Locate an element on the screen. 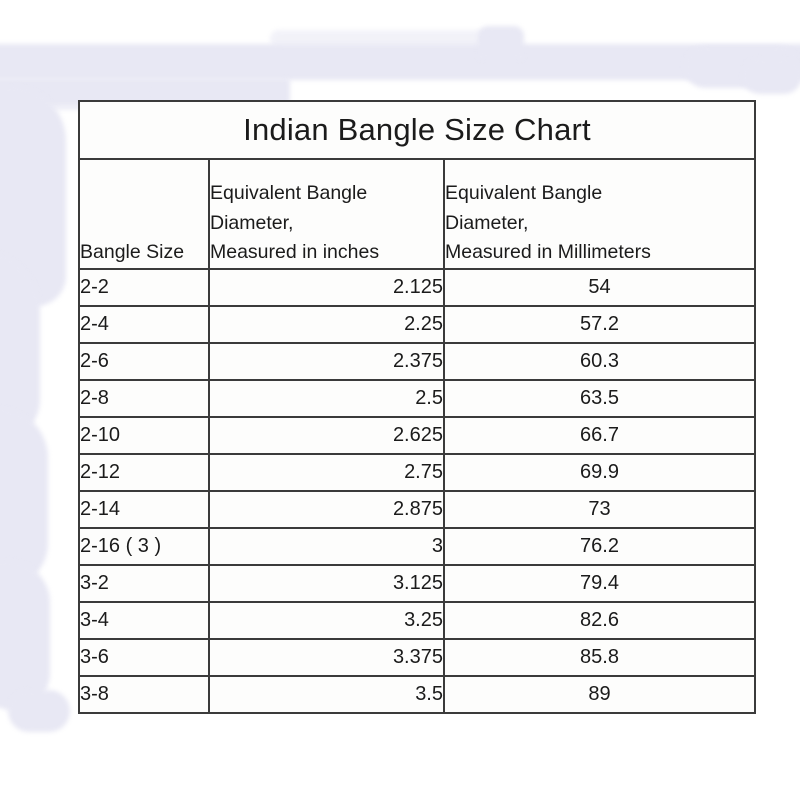 This screenshot has width=800, height=800. table-row: 2-8 2.5 63.5 is located at coordinates (417, 398).